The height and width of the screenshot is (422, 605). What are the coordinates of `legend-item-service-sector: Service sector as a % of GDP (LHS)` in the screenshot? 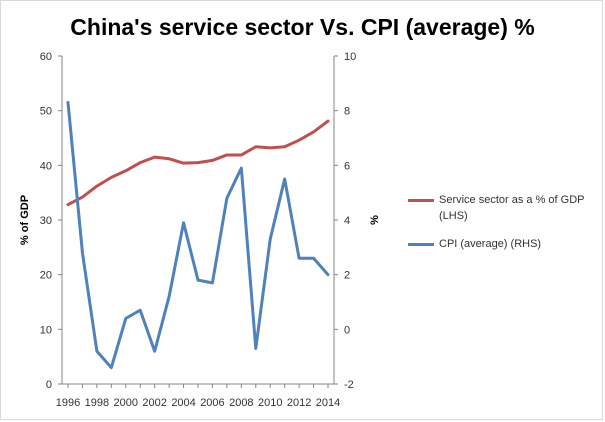 It's located at (503, 209).